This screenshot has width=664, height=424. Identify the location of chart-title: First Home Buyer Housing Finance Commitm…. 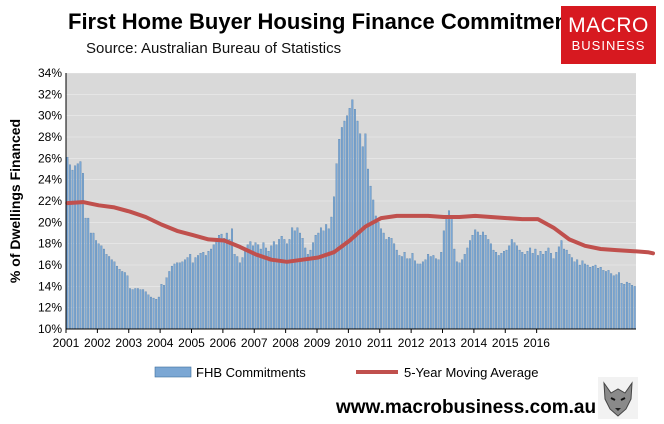
(328, 21).